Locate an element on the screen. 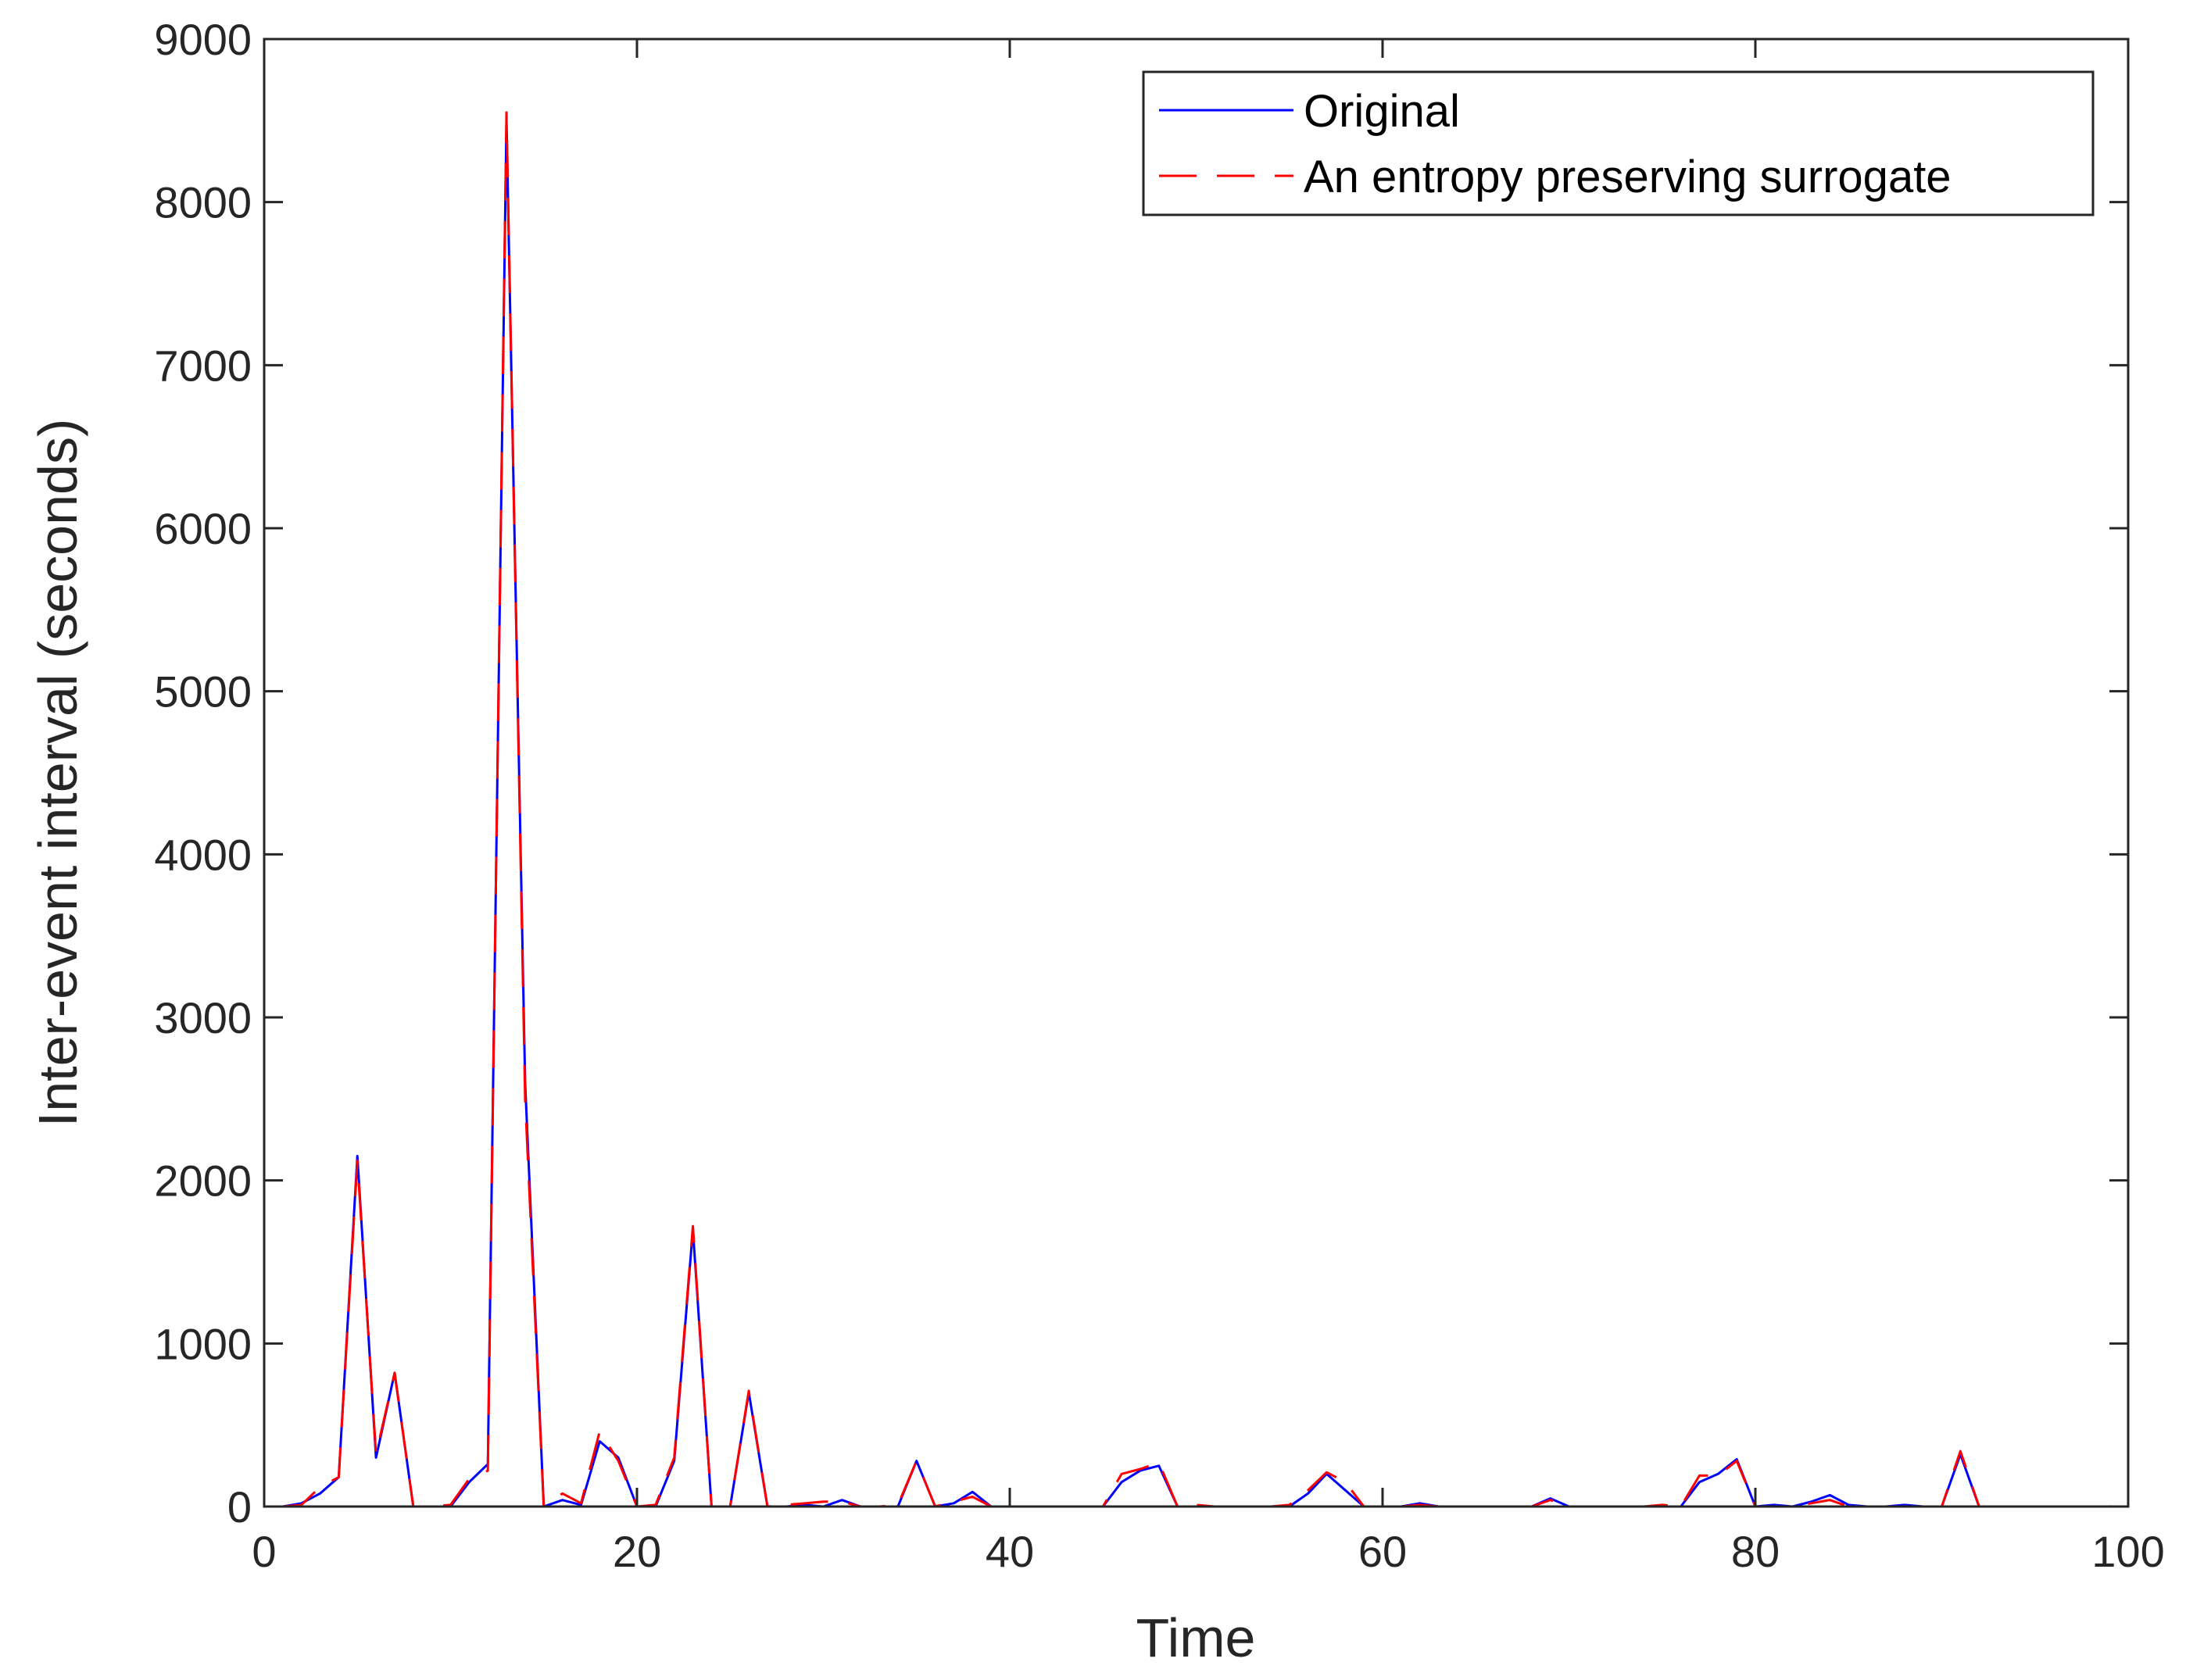 Image resolution: width=2186 pixels, height=1680 pixels. y-tick-label: 5000 is located at coordinates (203, 692).